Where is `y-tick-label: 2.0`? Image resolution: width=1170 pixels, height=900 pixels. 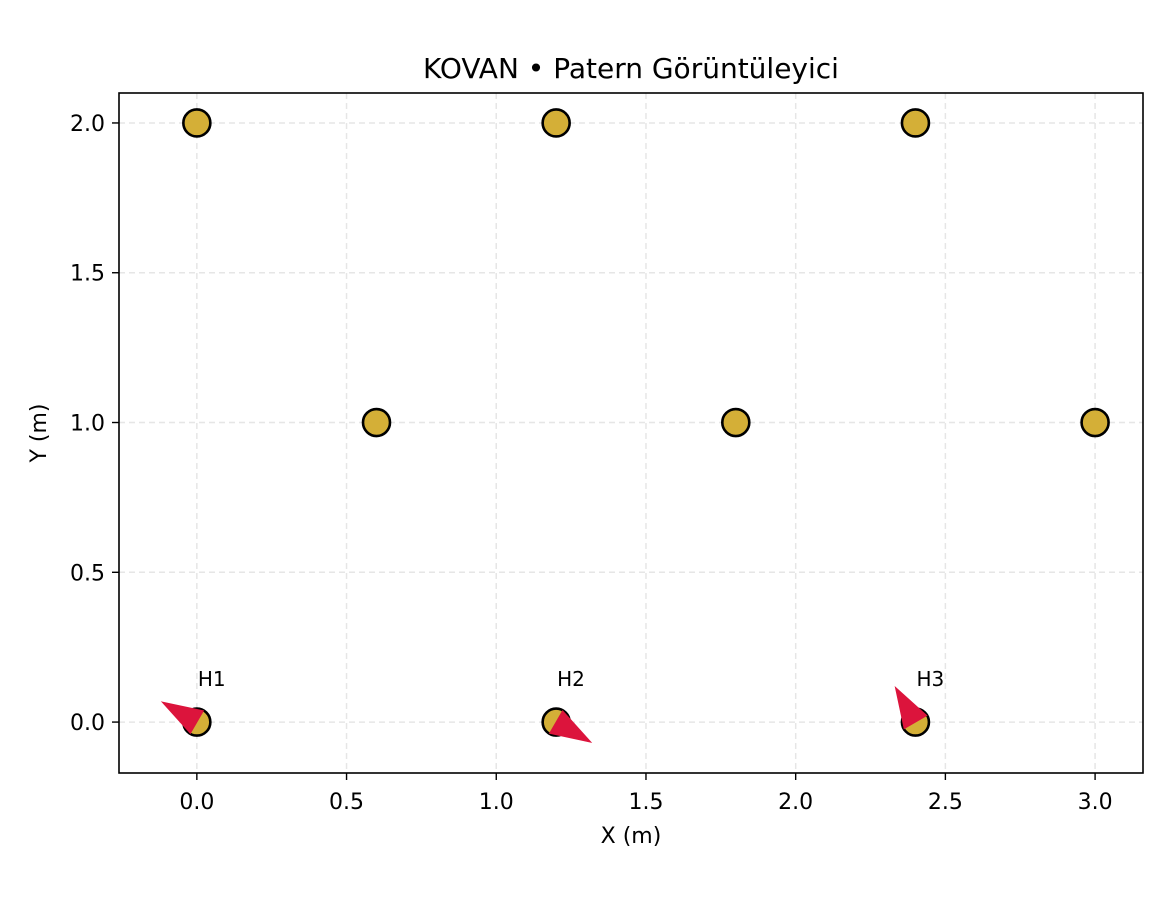
y-tick-label: 2.0 is located at coordinates (87, 124).